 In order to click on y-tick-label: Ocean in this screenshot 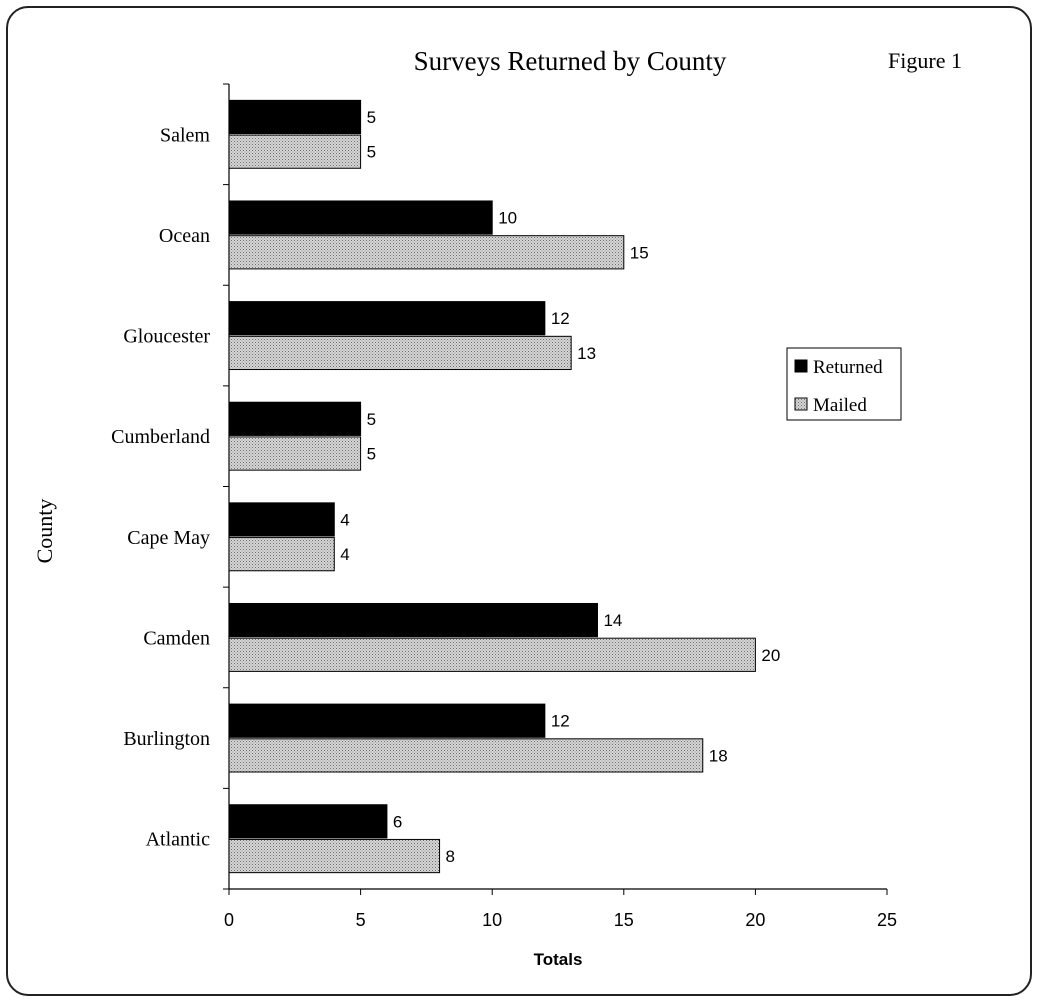, I will do `click(184, 236)`.